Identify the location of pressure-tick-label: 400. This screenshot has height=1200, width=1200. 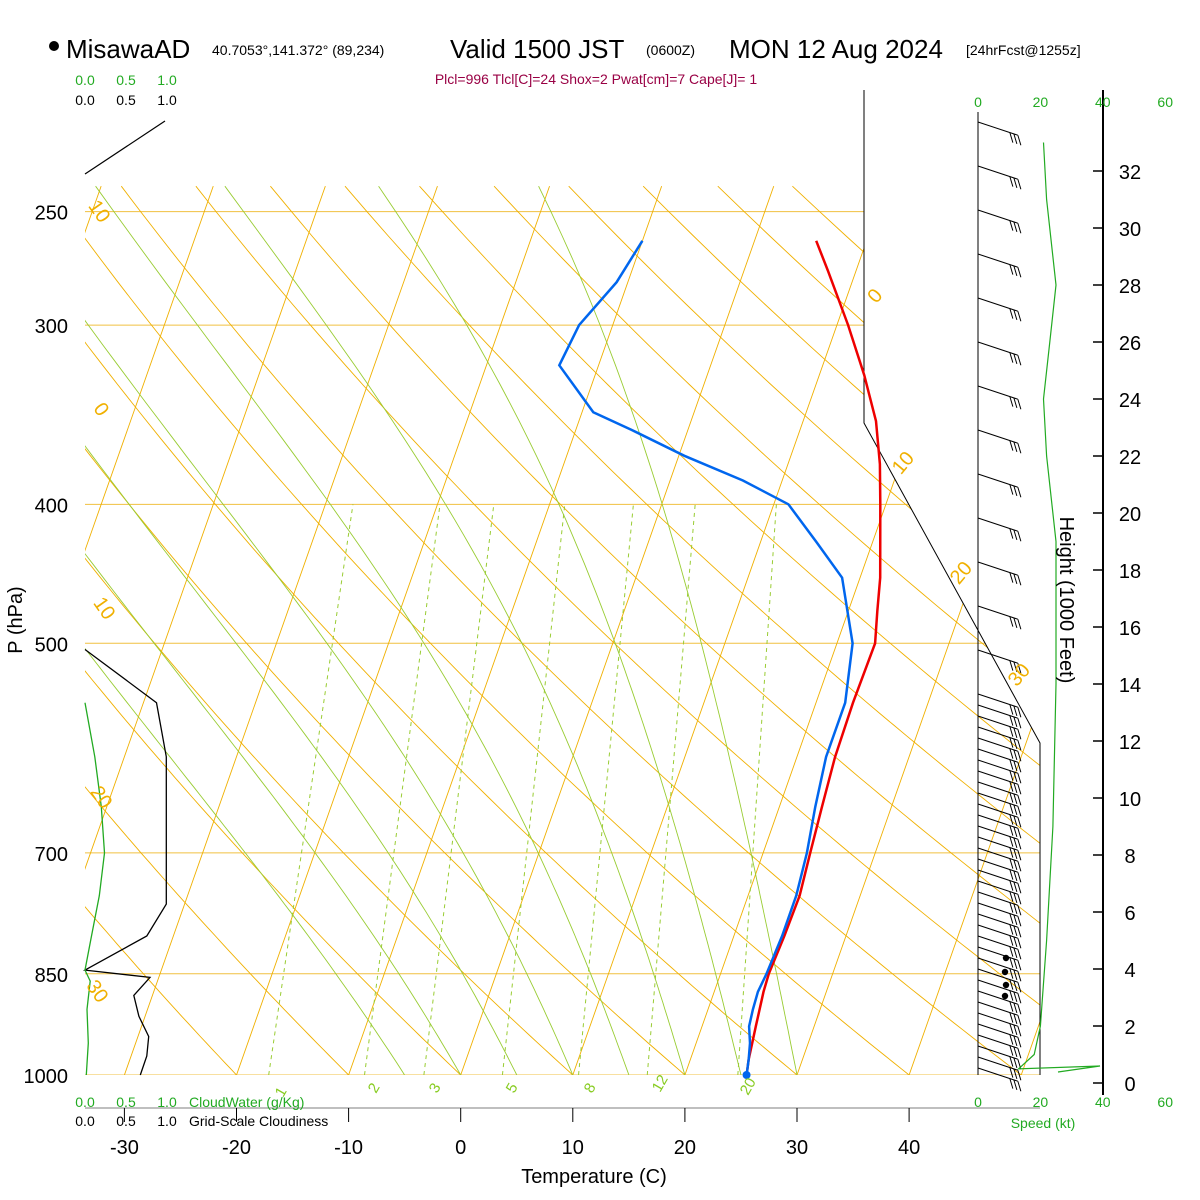
(51, 506).